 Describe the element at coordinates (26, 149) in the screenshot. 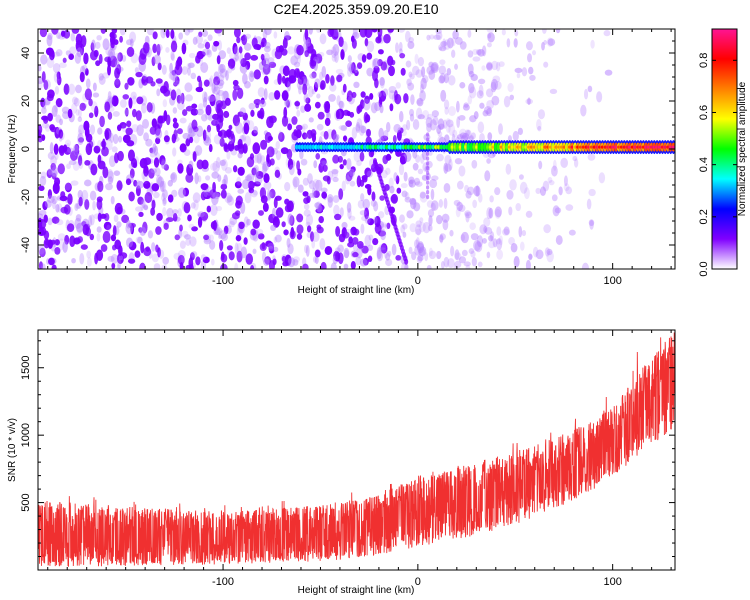

I see `spectrogram-ytick-label: 0` at that location.